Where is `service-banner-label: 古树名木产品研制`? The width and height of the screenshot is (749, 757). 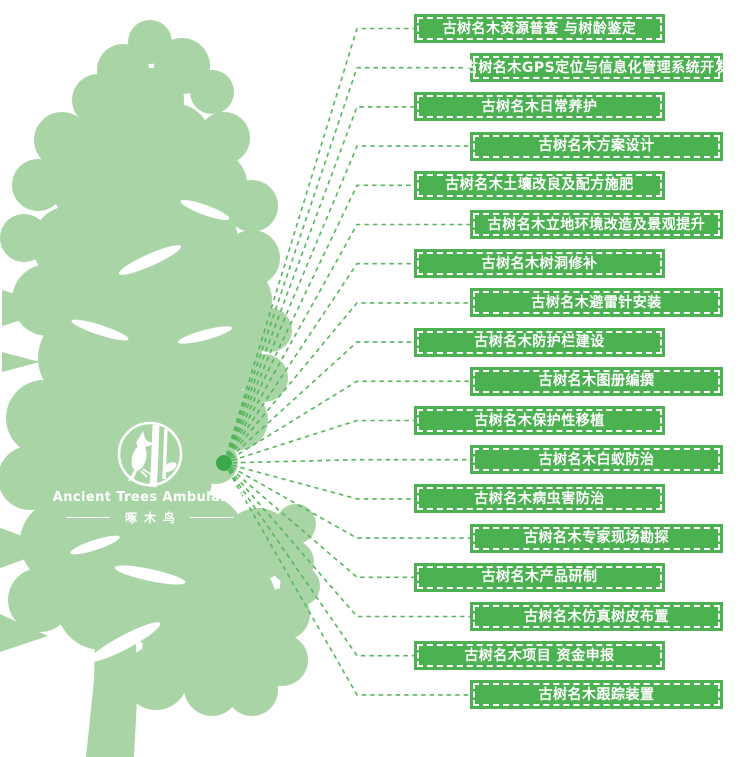 service-banner-label: 古树名木产品研制 is located at coordinates (539, 577).